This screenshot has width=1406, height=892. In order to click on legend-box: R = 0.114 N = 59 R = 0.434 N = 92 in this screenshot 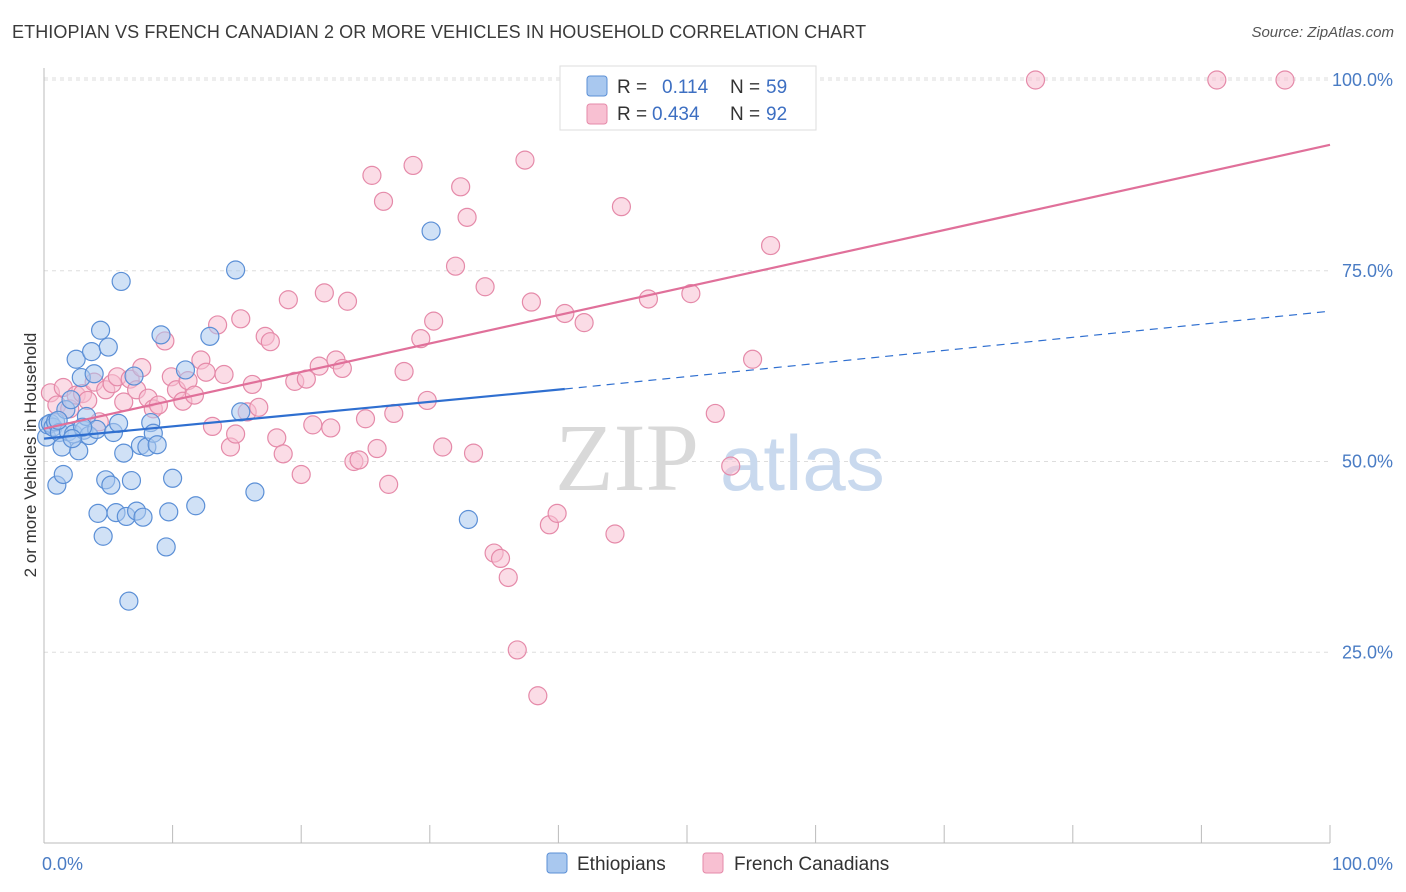, I will do `click(688, 98)`.